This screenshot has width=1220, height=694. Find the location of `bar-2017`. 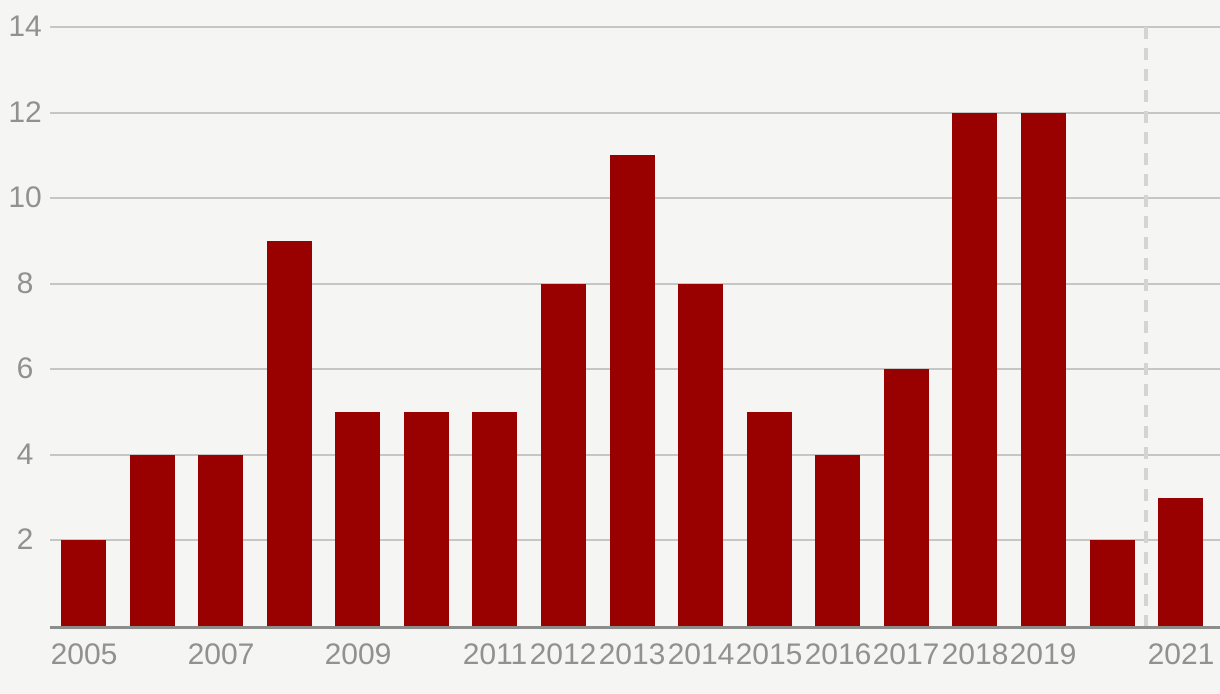

bar-2017 is located at coordinates (906, 497).